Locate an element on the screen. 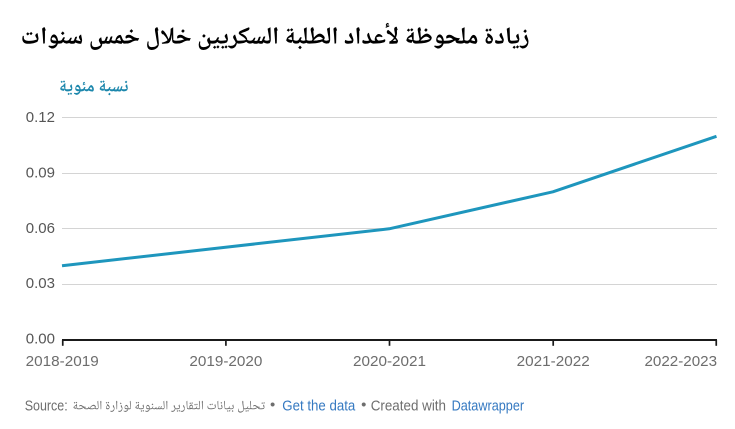 The width and height of the screenshot is (735, 429). svg-text: Datawrapper is located at coordinates (488, 406).